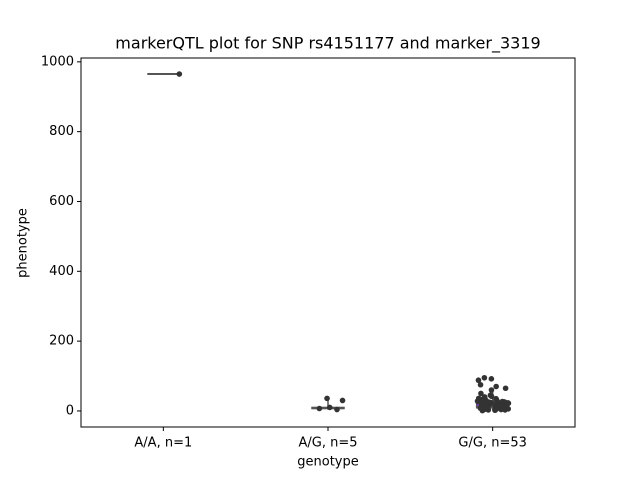 The height and width of the screenshot is (480, 640). What do you see at coordinates (57, 61) in the screenshot?
I see `y-tick-label: 1000` at bounding box center [57, 61].